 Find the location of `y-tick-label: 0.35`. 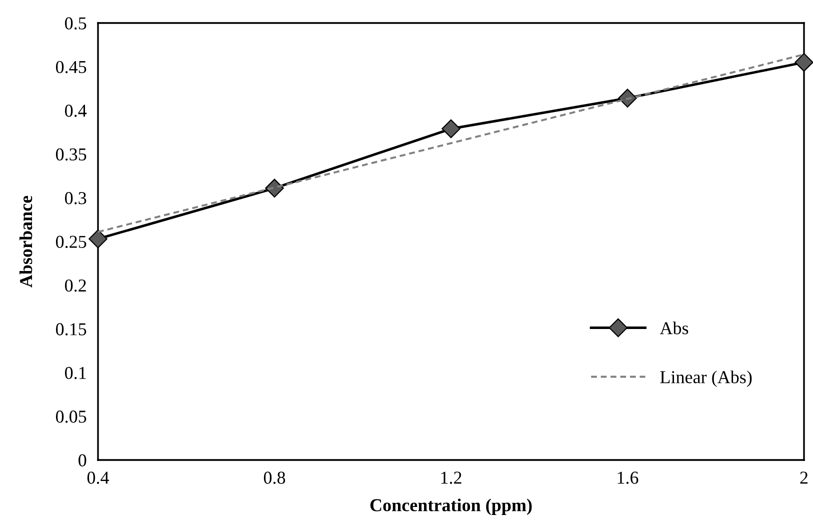

y-tick-label: 0.35 is located at coordinates (71, 154).